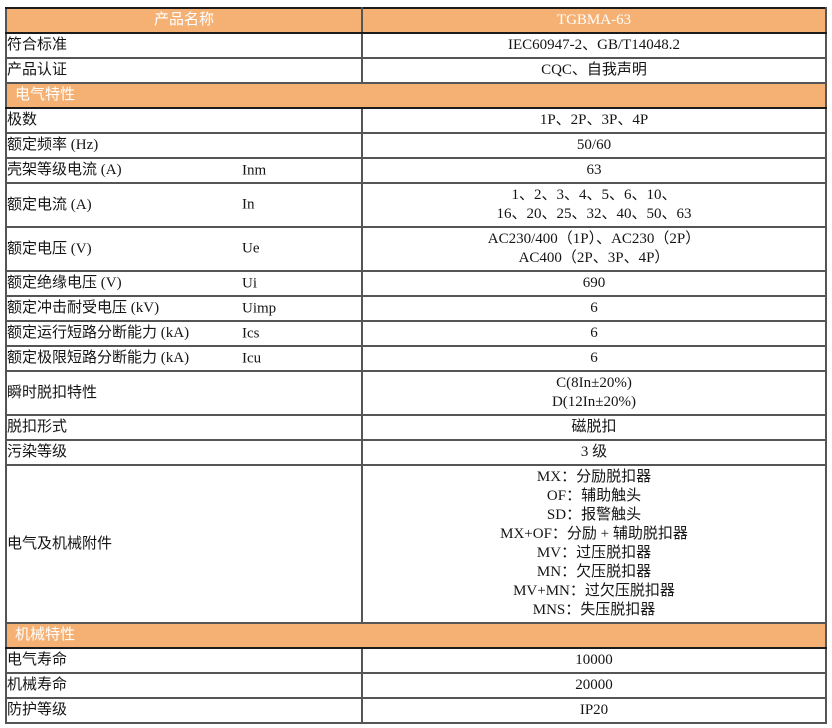 This screenshot has height=728, width=832. Describe the element at coordinates (37, 45) in the screenshot. I see `row-label: 符合标准` at that location.